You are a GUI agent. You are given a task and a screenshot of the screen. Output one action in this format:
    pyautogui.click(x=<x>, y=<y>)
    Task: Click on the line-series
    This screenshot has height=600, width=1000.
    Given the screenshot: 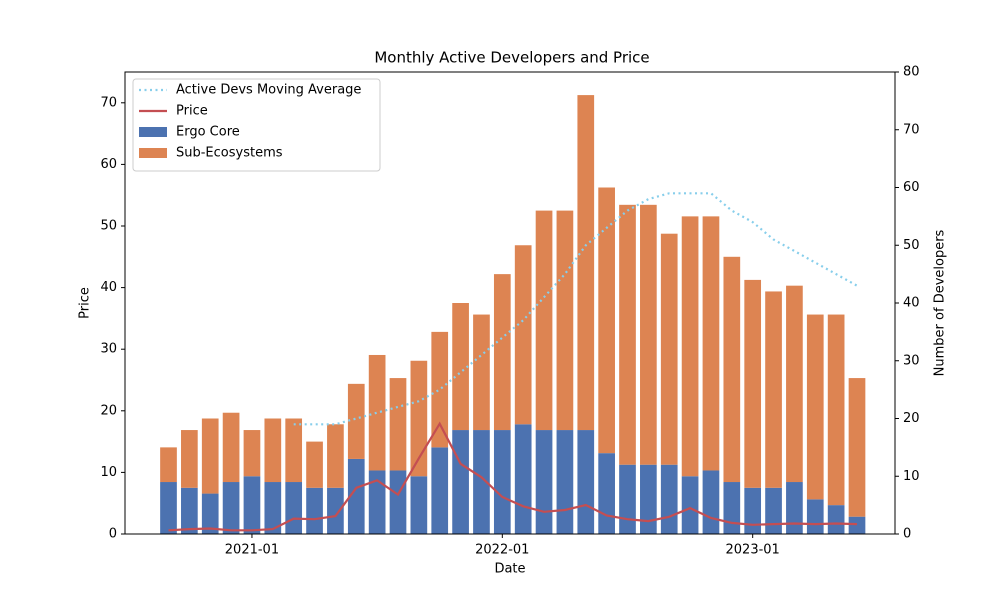 What is the action you would take?
    pyautogui.click(x=513, y=476)
    